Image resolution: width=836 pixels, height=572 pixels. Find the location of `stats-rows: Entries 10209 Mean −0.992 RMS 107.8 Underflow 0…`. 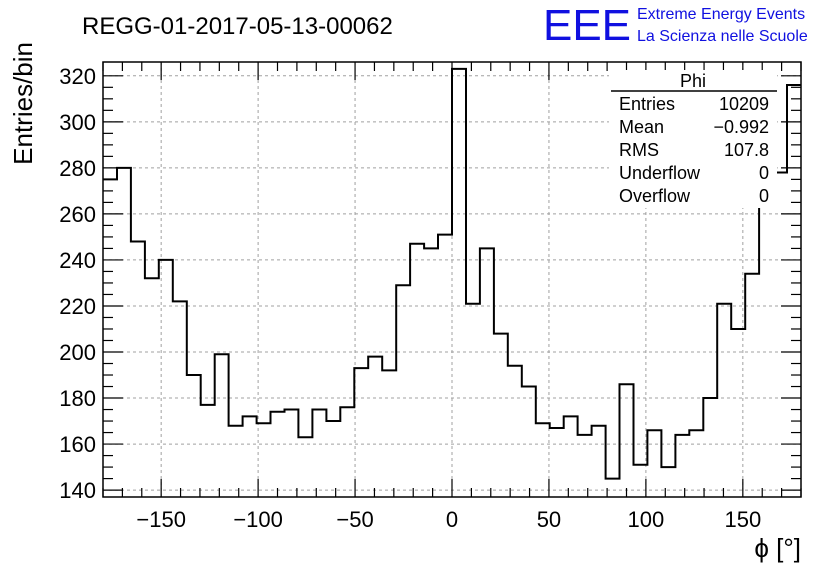

stats-rows: Entries 10209 Mean −0.992 RMS 107.8 Underflow 0… is located at coordinates (694, 150).